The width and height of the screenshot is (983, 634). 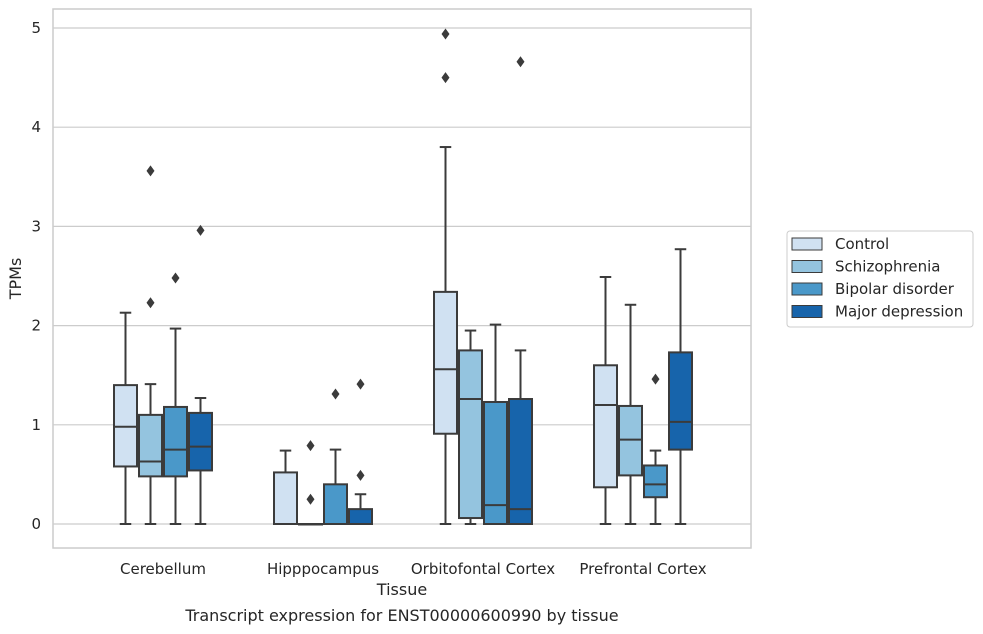 I want to click on legend-label: Bipolar disorder, so click(x=895, y=289).